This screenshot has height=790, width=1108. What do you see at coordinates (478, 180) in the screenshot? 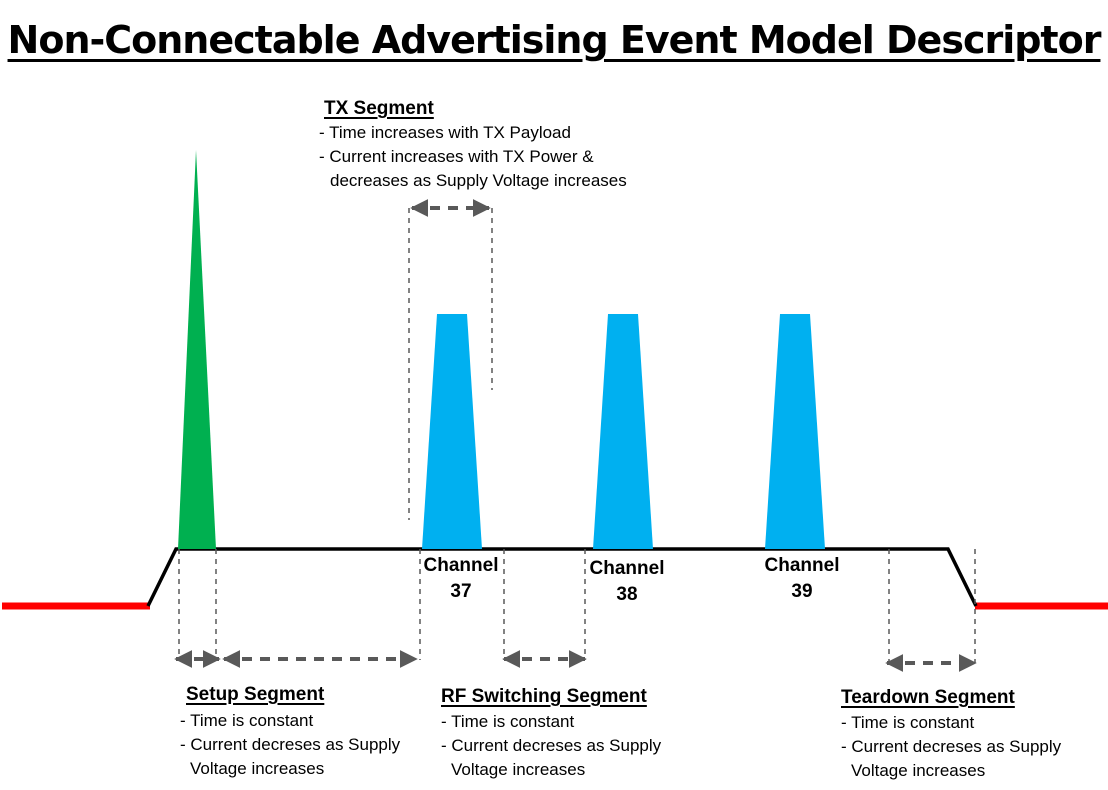
I see `tx-segment-line-3: decreases as Supply Voltage increases` at bounding box center [478, 180].